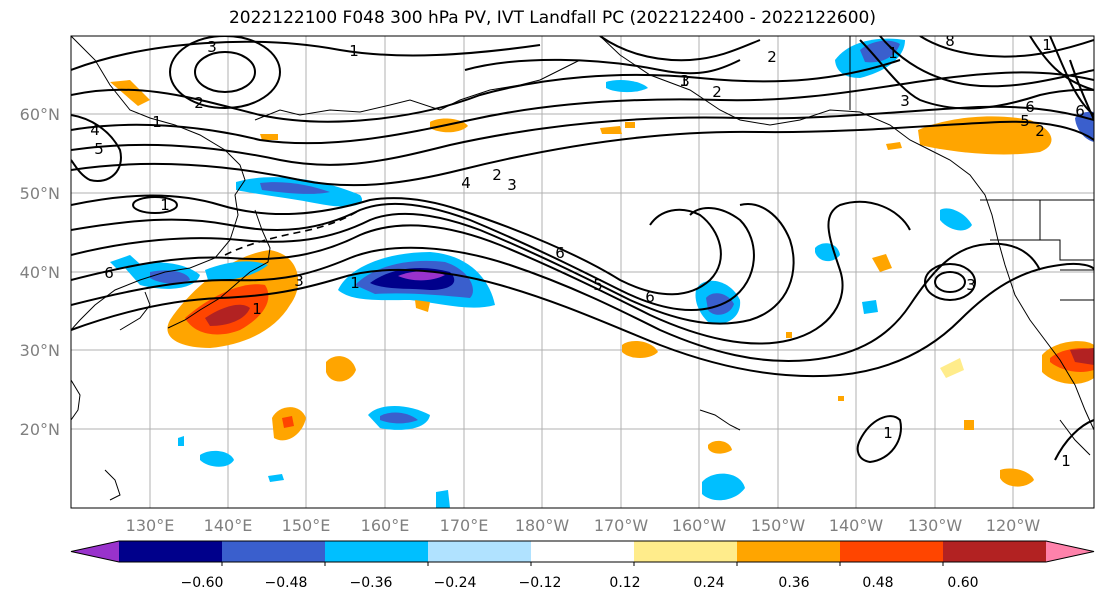 This screenshot has height=601, width=1105. What do you see at coordinates (40, 193) in the screenshot?
I see `lat-label: 50°N` at bounding box center [40, 193].